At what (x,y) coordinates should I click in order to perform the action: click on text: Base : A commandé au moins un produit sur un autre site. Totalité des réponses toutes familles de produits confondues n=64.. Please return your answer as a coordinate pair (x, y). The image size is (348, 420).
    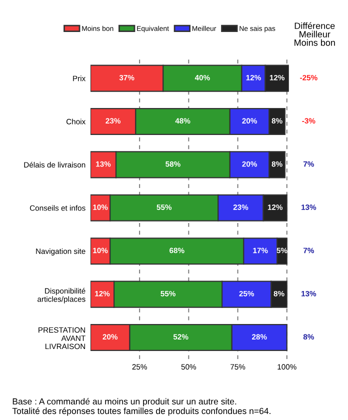
    Looking at the image, I should click on (141, 407).